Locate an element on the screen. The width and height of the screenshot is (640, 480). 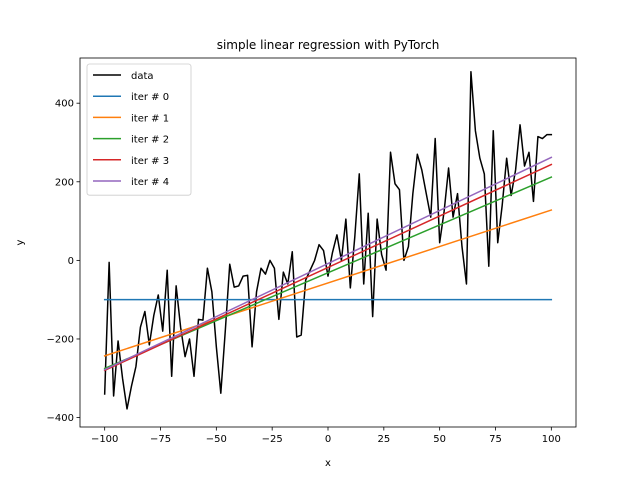
y-tick-label: 400 is located at coordinates (64, 104).